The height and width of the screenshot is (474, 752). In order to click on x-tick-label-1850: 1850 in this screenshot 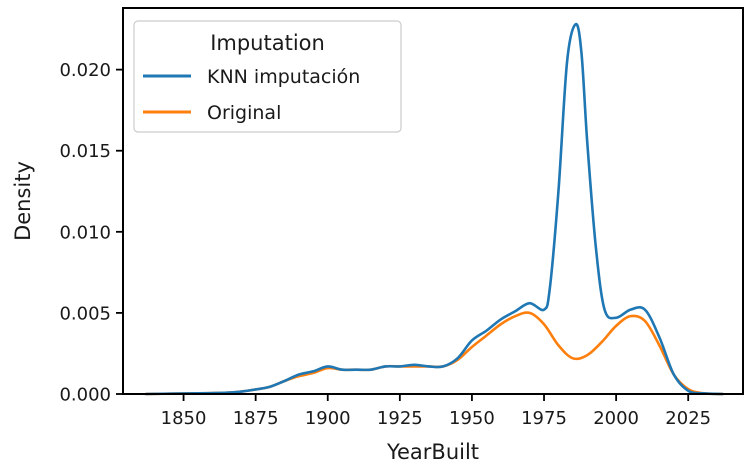, I will do `click(184, 418)`.